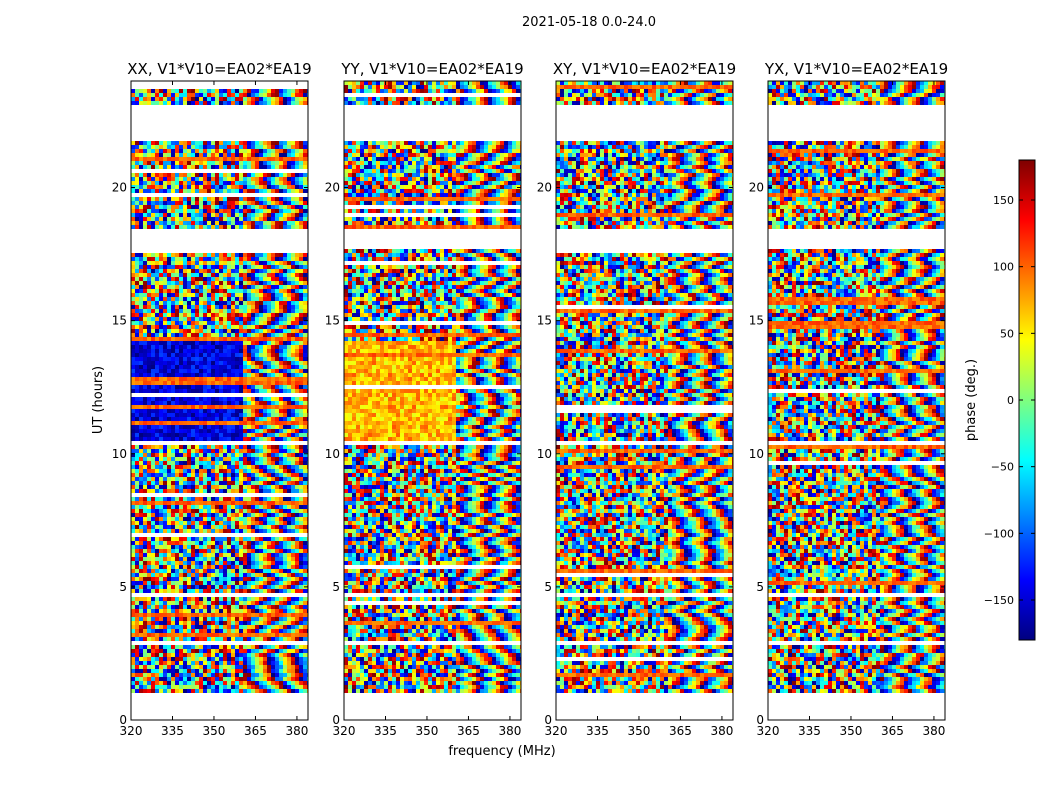 The width and height of the screenshot is (1050, 800). What do you see at coordinates (1002, 467) in the screenshot?
I see `colorbar-tick-label: −50` at bounding box center [1002, 467].